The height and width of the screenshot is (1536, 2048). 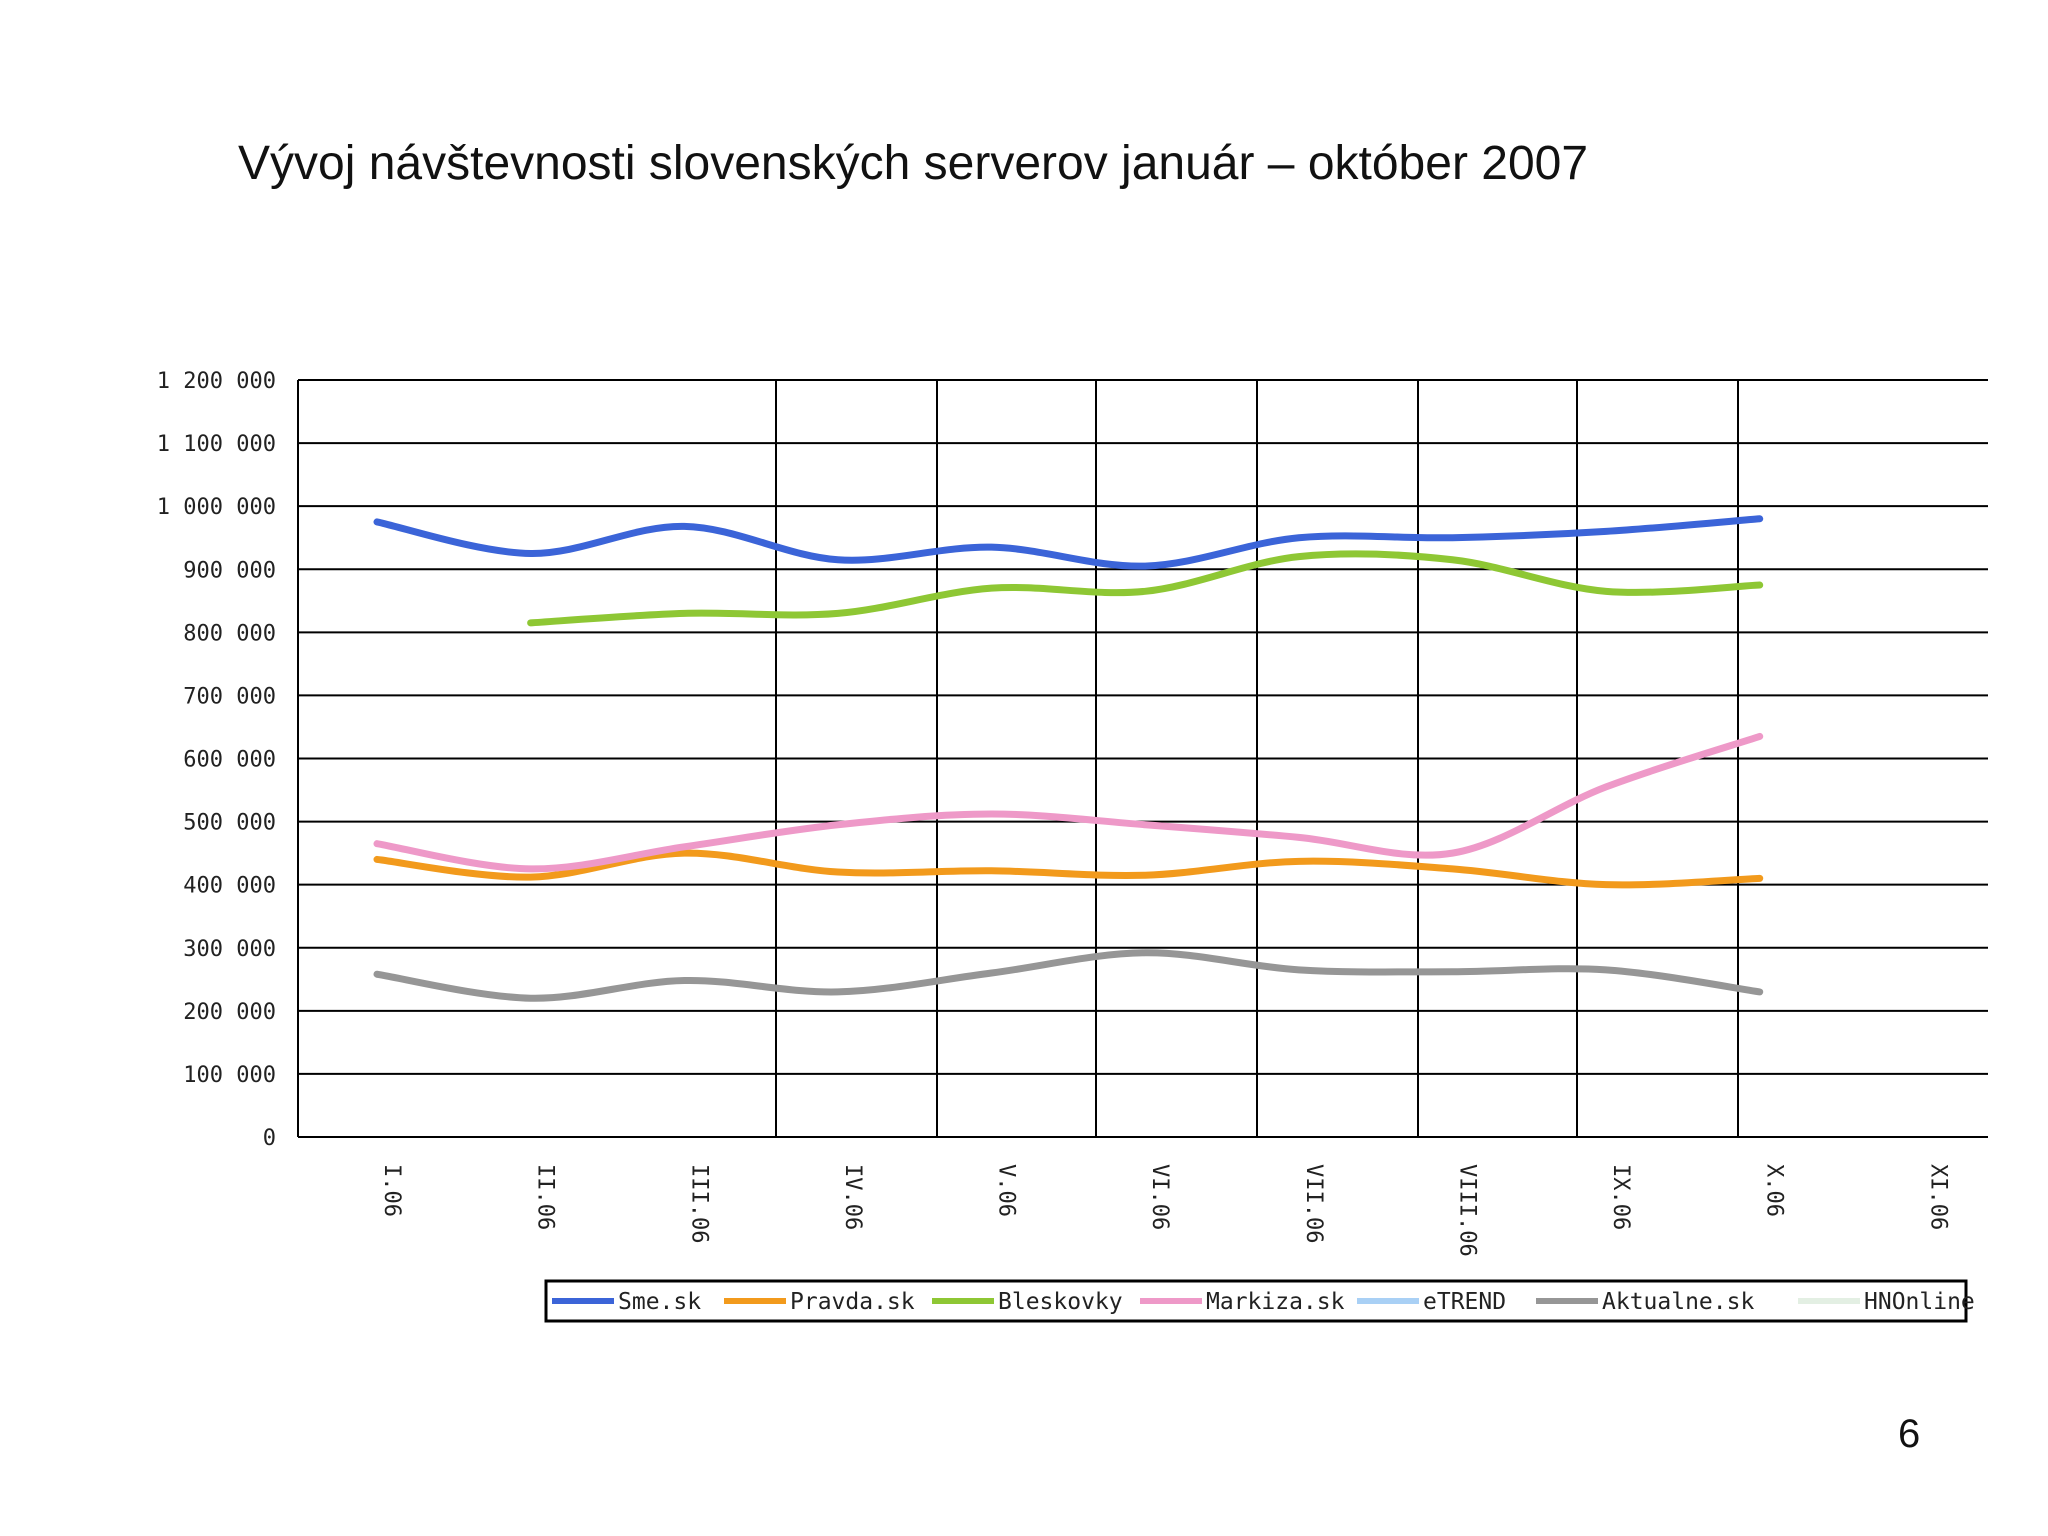 What do you see at coordinates (1006, 1190) in the screenshot?
I see `x-tick-label: V.06` at bounding box center [1006, 1190].